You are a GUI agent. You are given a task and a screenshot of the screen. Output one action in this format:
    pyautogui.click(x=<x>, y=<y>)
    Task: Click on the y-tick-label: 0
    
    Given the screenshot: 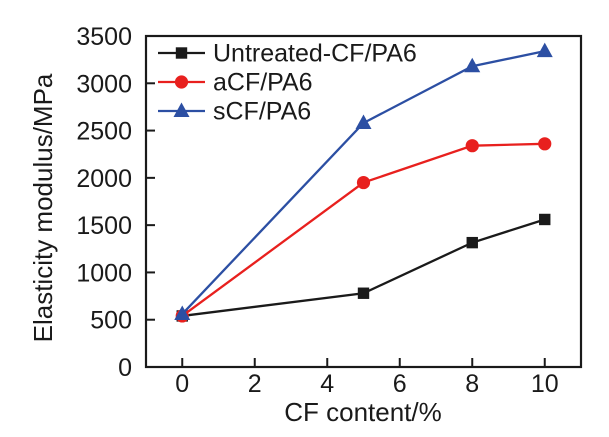 What is the action you would take?
    pyautogui.click(x=125, y=368)
    